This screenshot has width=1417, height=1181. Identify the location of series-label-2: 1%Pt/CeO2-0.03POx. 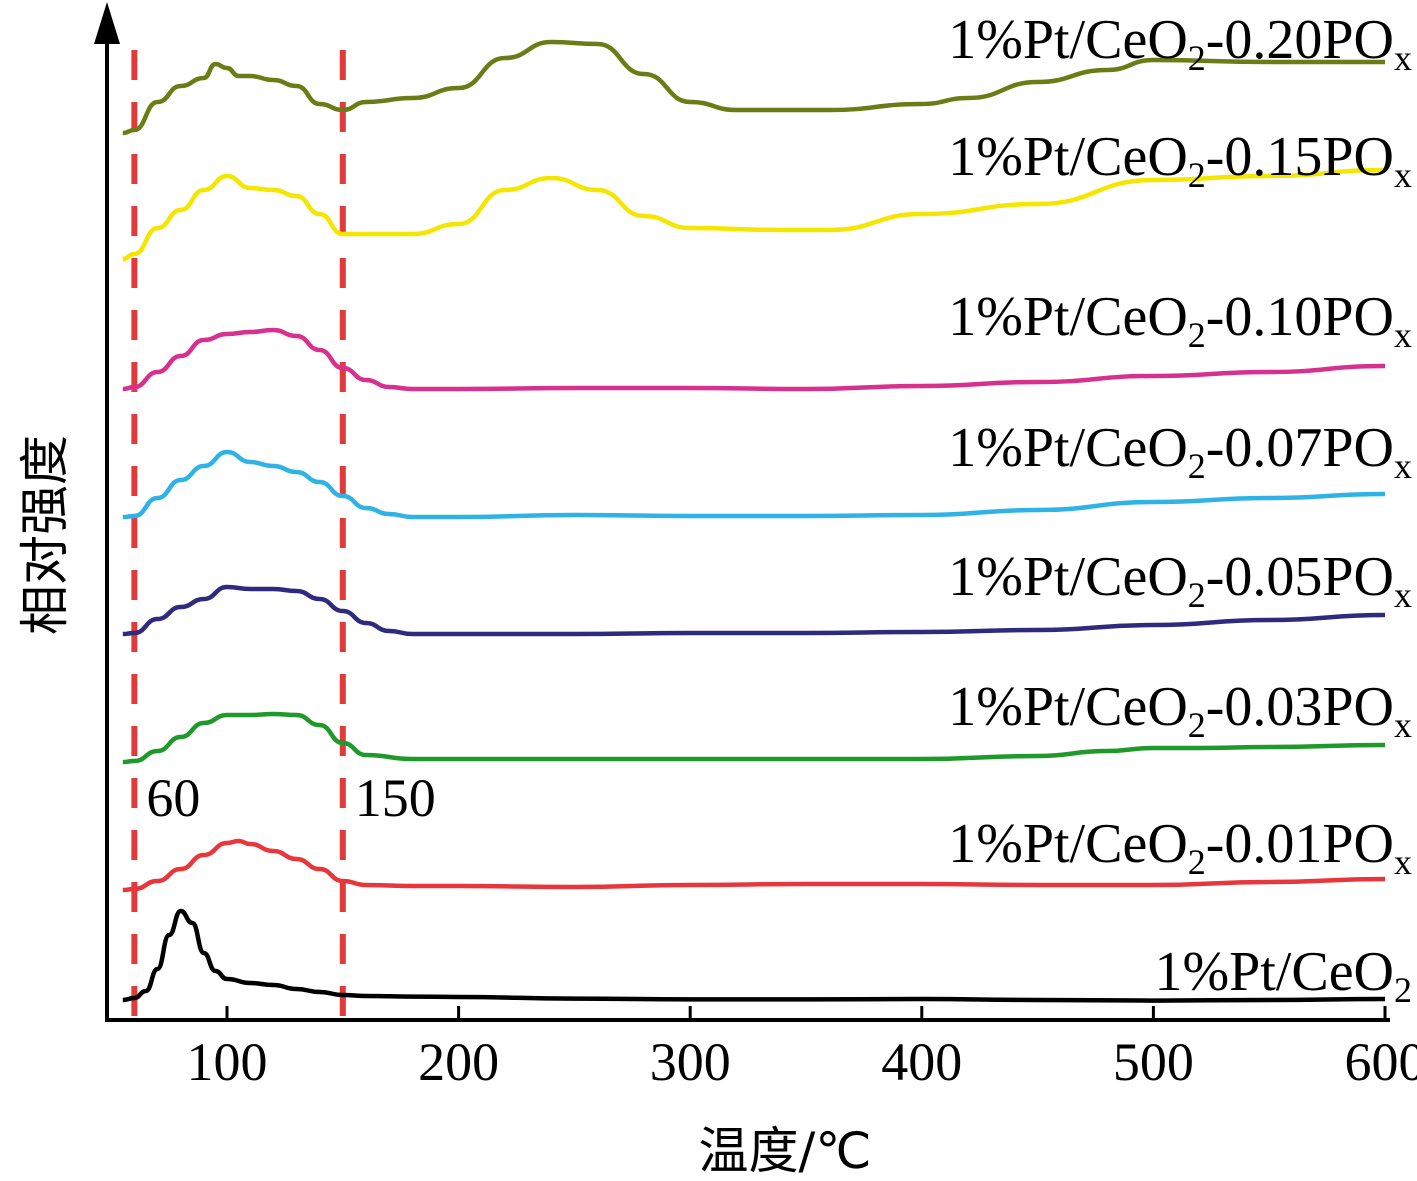
(1180, 710).